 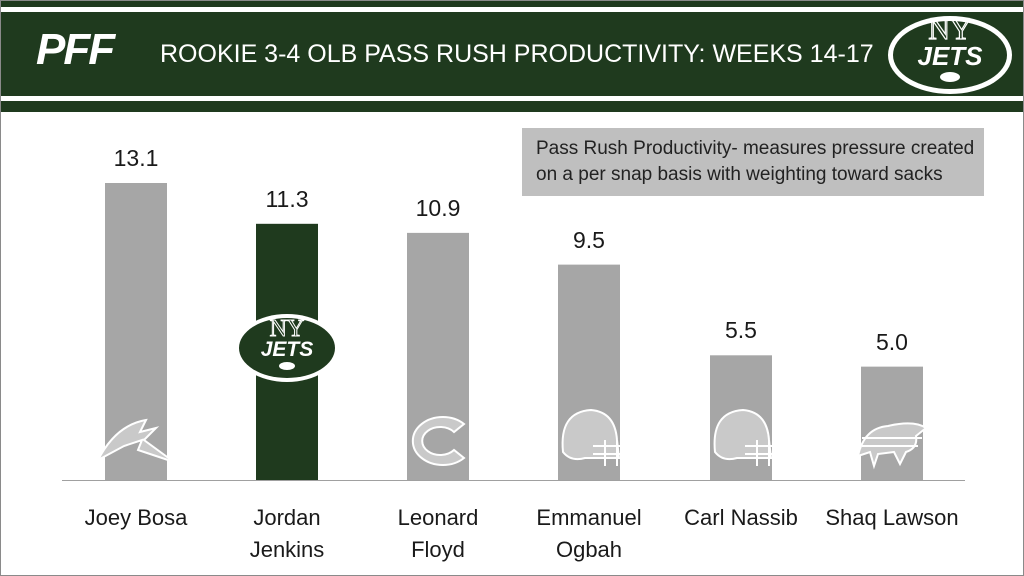 What do you see at coordinates (741, 517) in the screenshot?
I see `category-label: Carl Nassib` at bounding box center [741, 517].